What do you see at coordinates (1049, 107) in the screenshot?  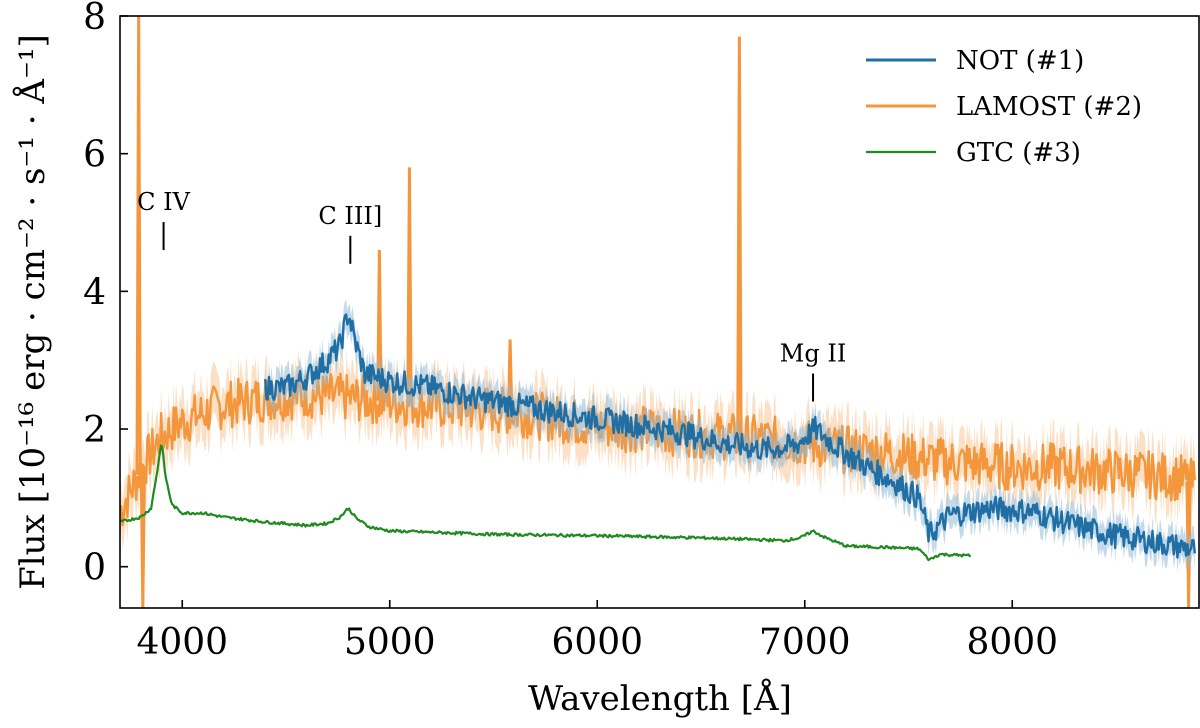 I see `legend-label-1: LAMOST (#2)` at bounding box center [1049, 107].